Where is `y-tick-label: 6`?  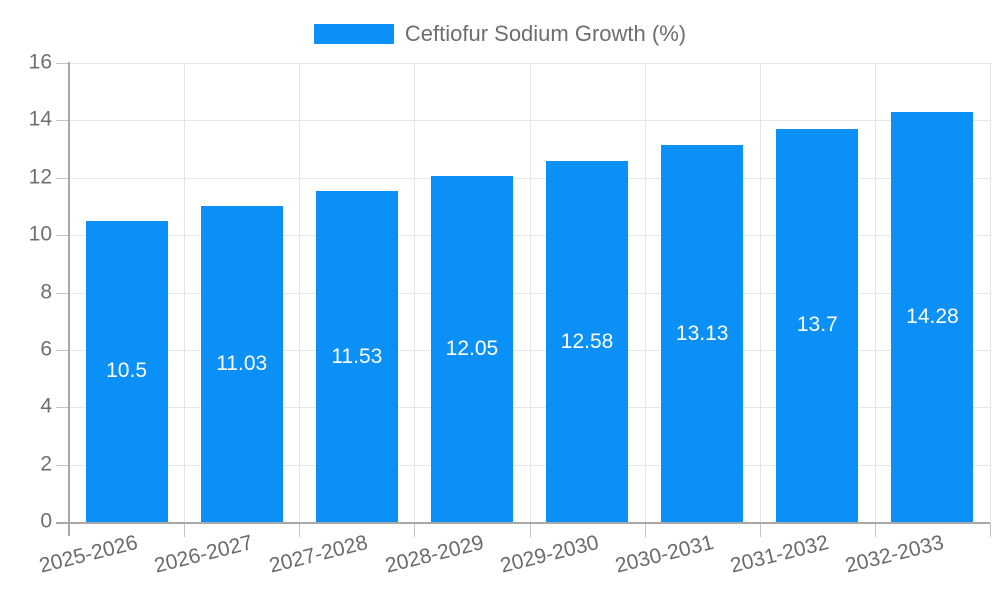
y-tick-label: 6 is located at coordinates (46, 349).